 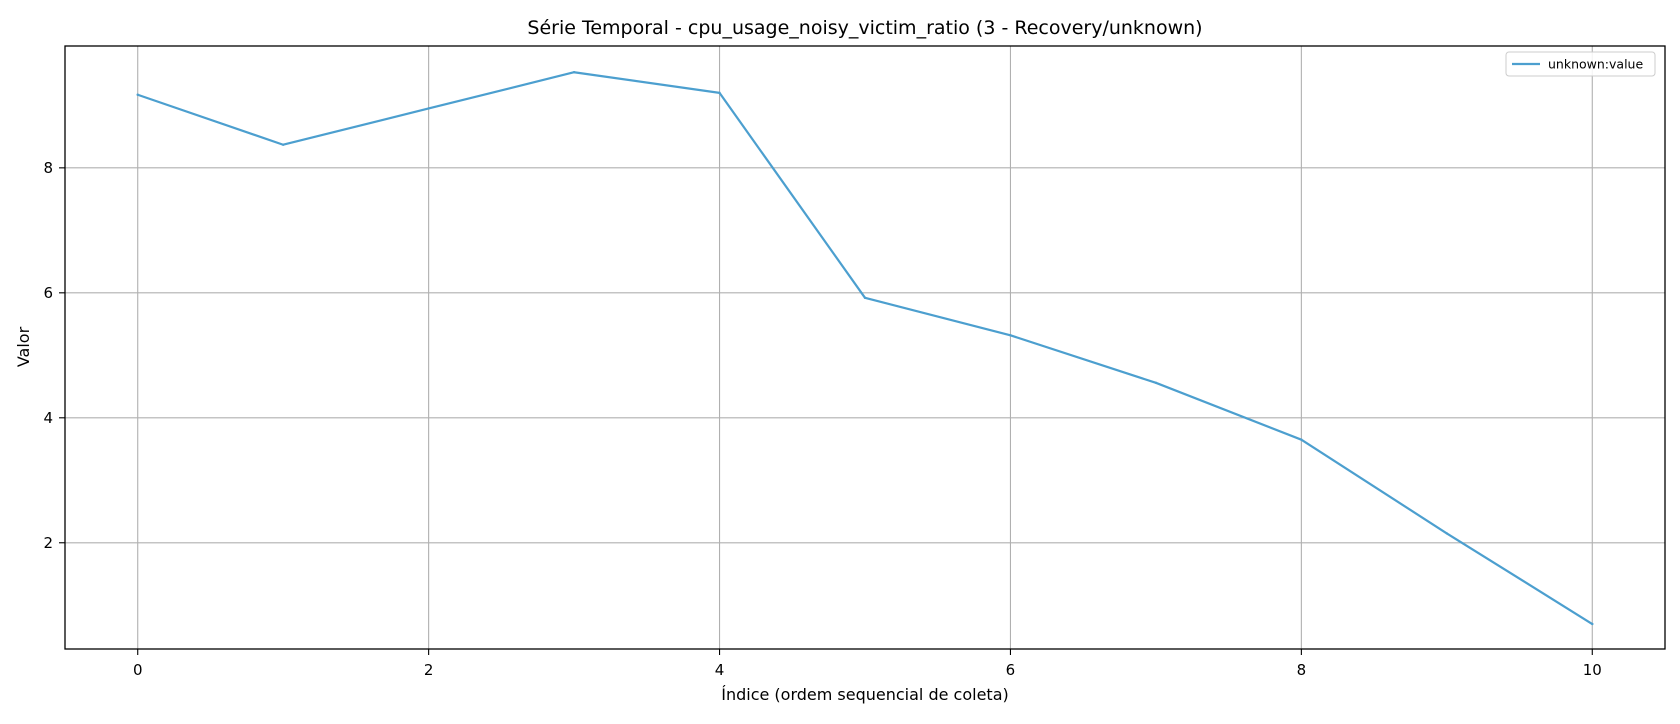 What do you see at coordinates (48, 543) in the screenshot?
I see `y-tick-label: 2` at bounding box center [48, 543].